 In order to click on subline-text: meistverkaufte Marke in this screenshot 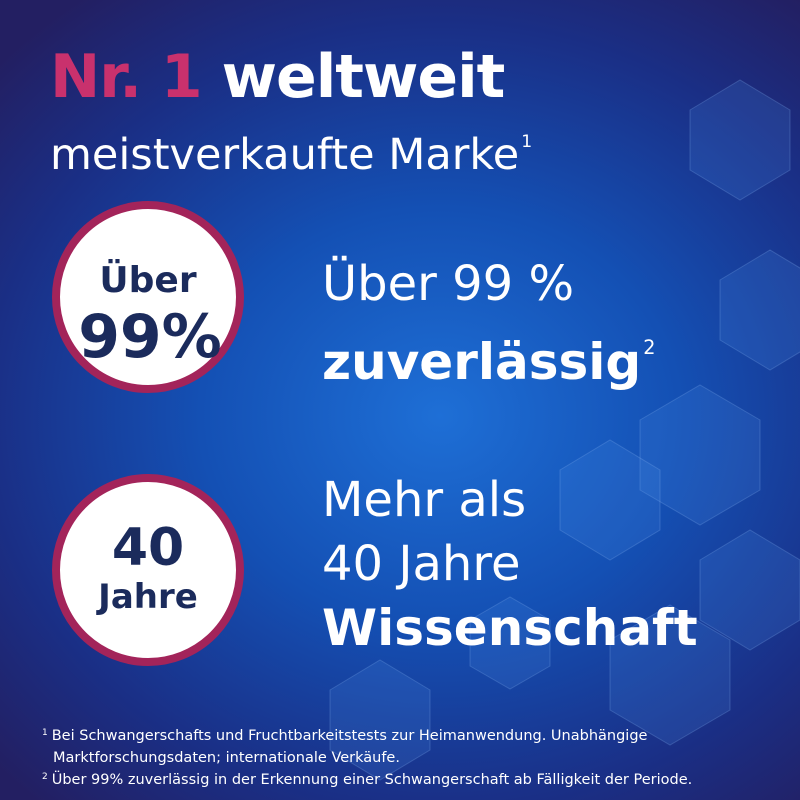, I will do `click(285, 155)`.